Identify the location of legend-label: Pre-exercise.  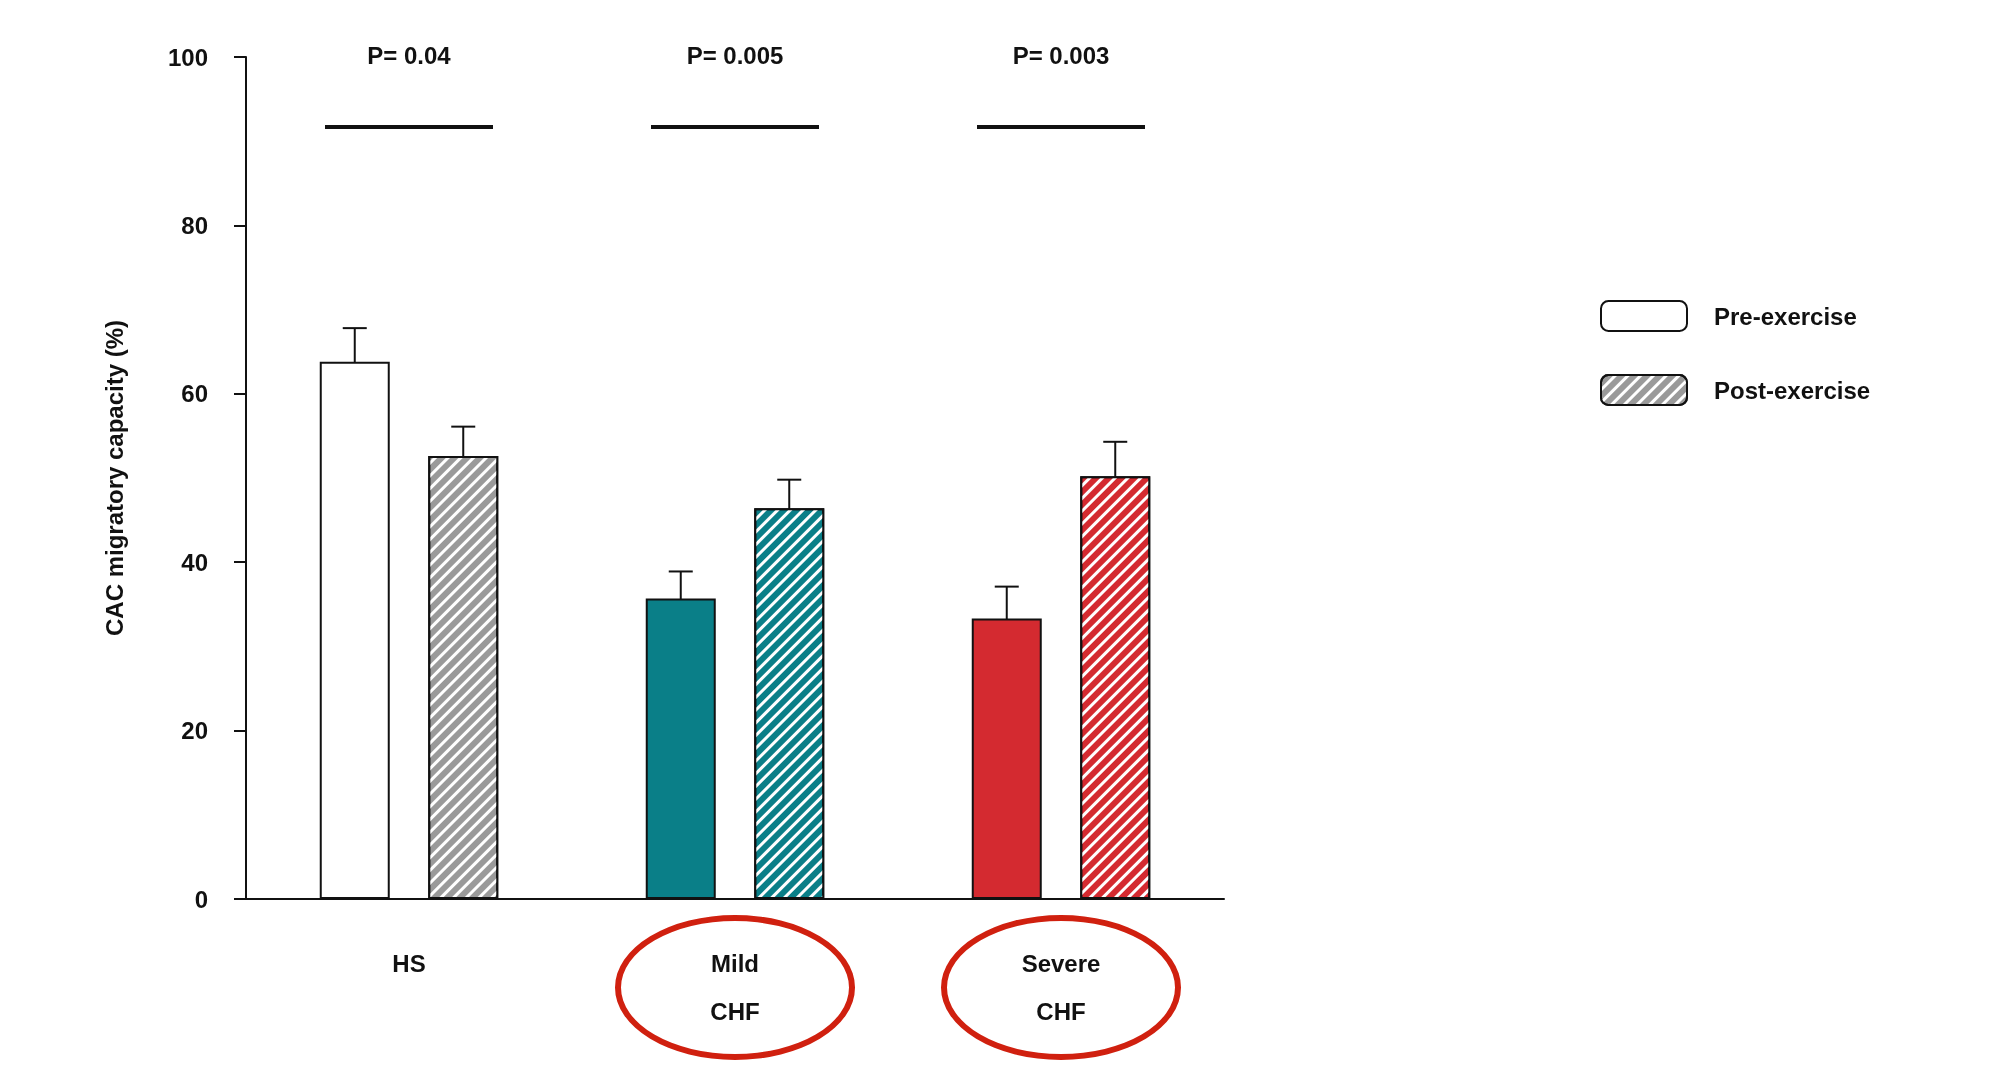
(1785, 316).